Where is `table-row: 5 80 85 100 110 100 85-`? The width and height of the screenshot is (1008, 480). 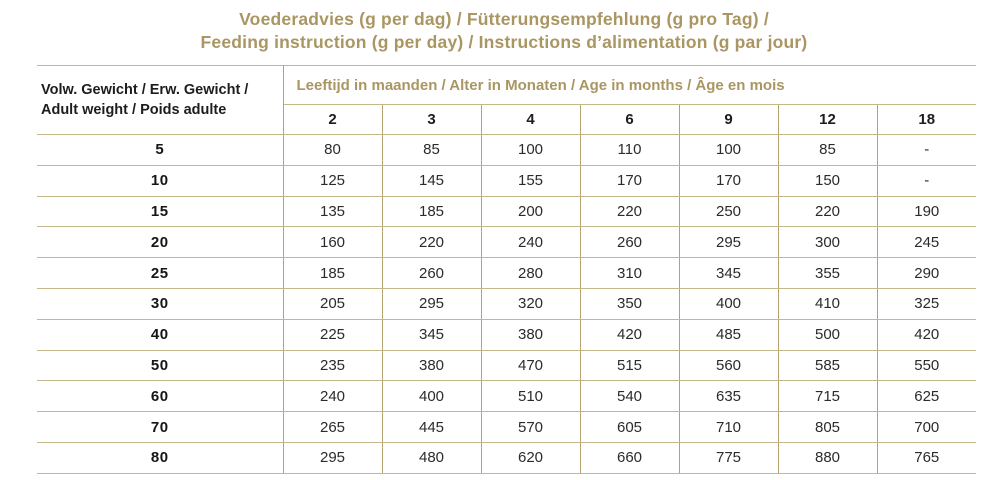
table-row: 5 80 85 100 110 100 85- is located at coordinates (507, 150).